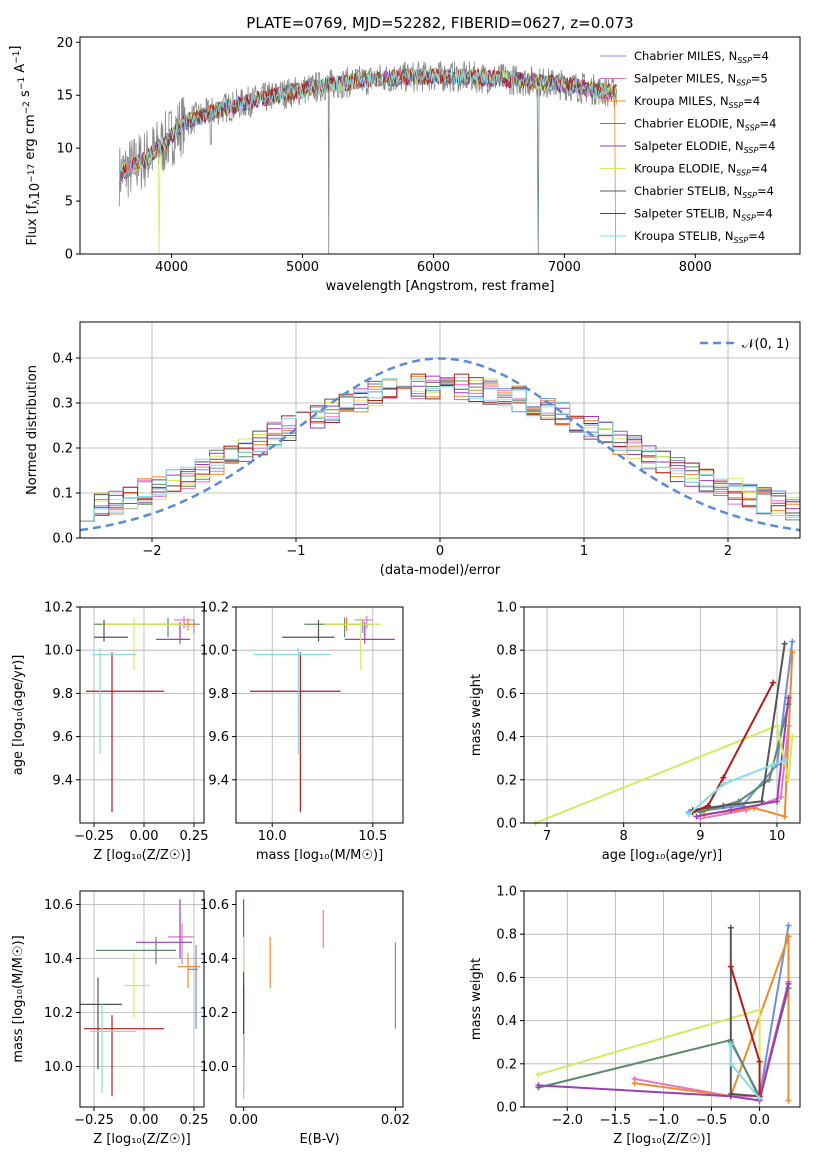  What do you see at coordinates (703, 215) in the screenshot?
I see `legend-entry: Salpeter STELIB, NSSP=4` at bounding box center [703, 215].